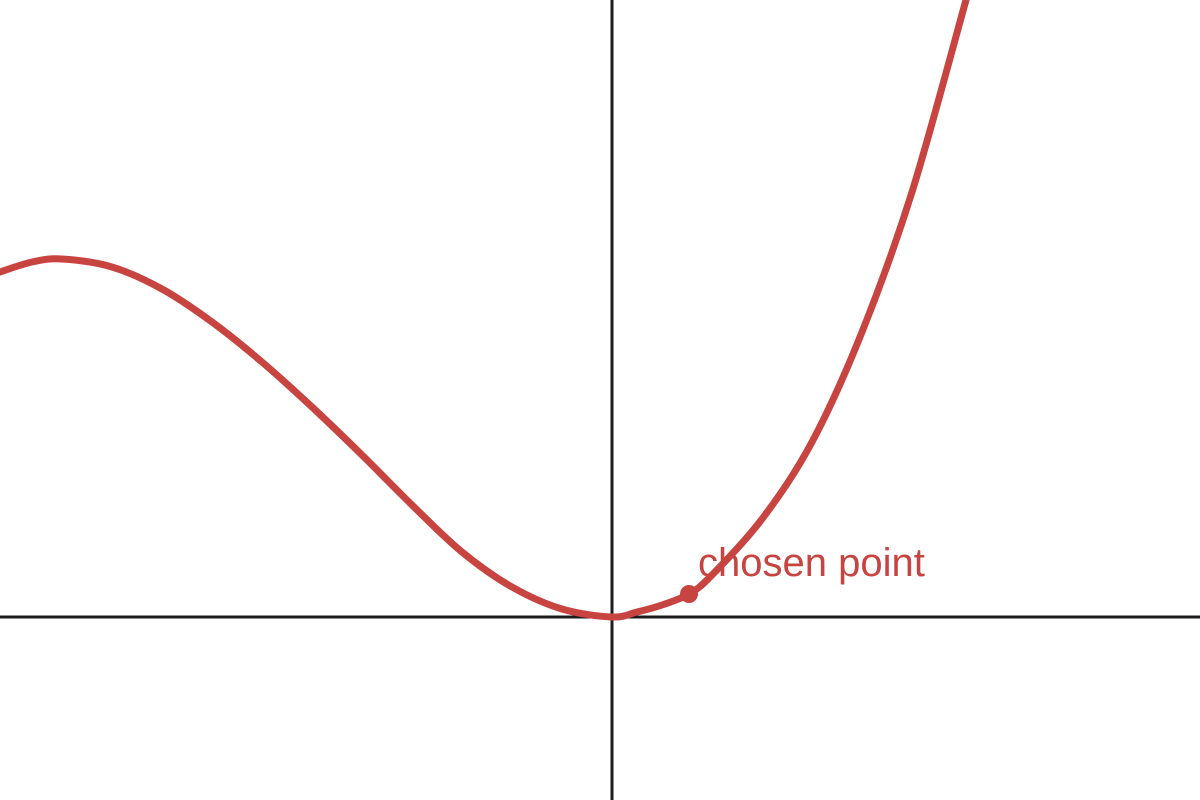 This screenshot has width=1200, height=800. I want to click on chosen-point-label: chosen point, so click(811, 563).